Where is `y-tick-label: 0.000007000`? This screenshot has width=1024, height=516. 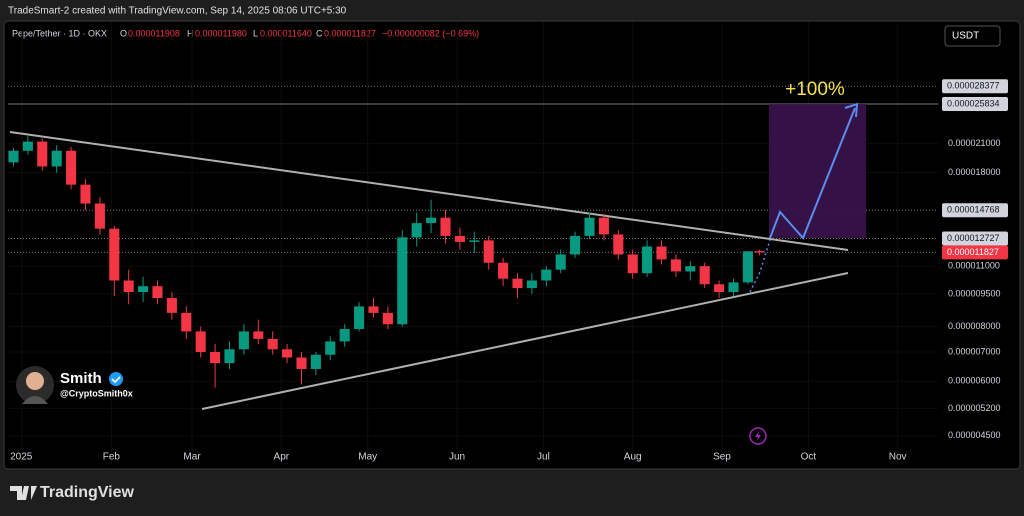 y-tick-label: 0.000007000 is located at coordinates (974, 351).